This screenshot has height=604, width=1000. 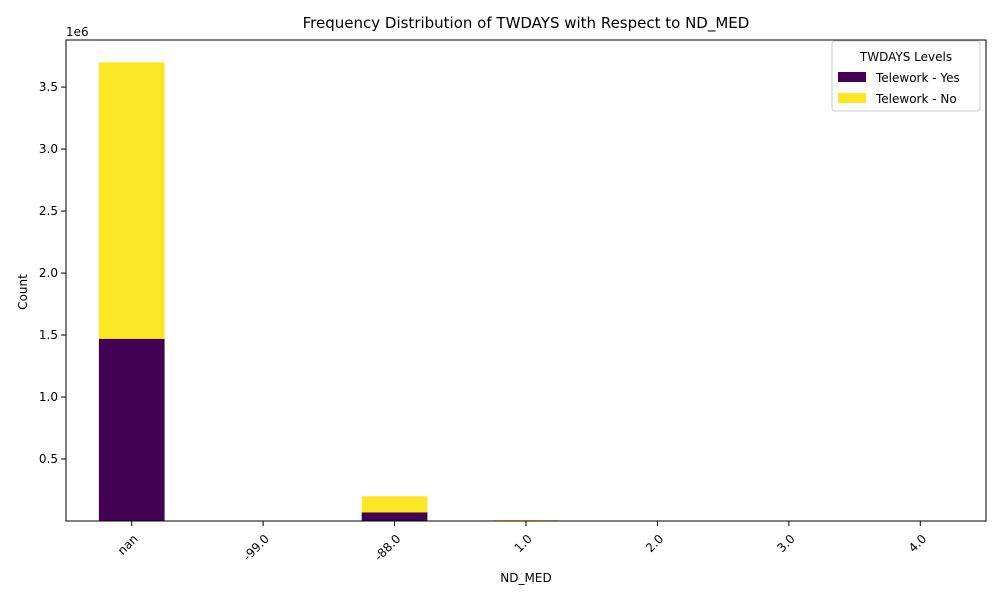 I want to click on y-tick-label: 1.5, so click(x=48, y=335).